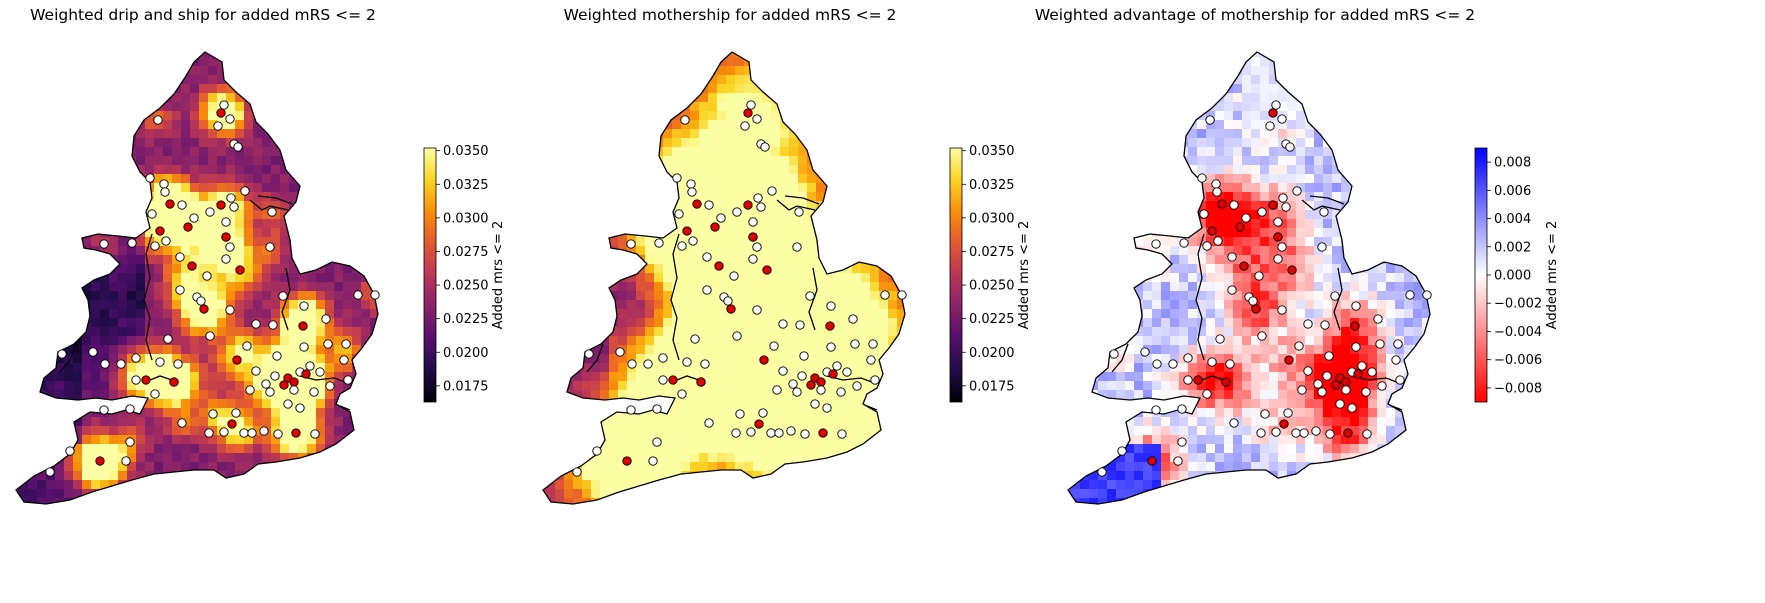  I want to click on comprehensive-stroke-centre-marker, so click(811, 385).